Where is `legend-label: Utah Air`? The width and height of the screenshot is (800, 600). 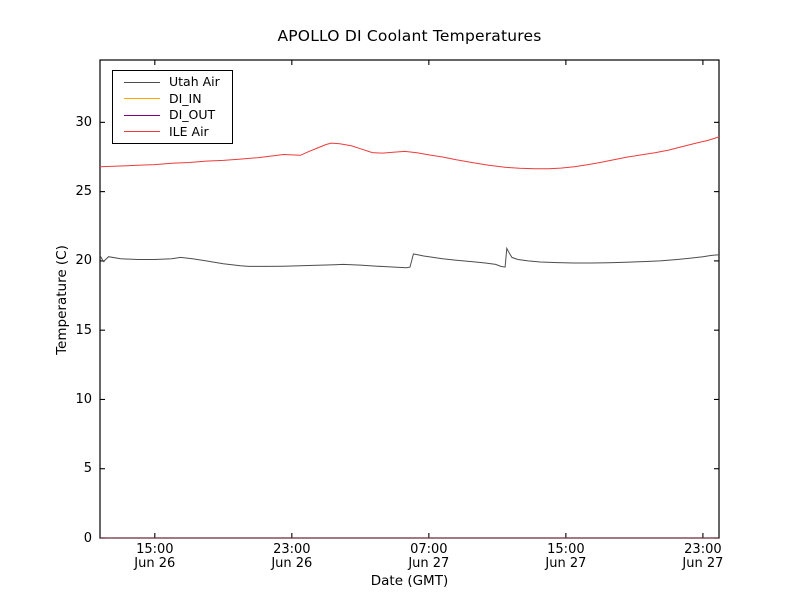 legend-label: Utah Air is located at coordinates (194, 81).